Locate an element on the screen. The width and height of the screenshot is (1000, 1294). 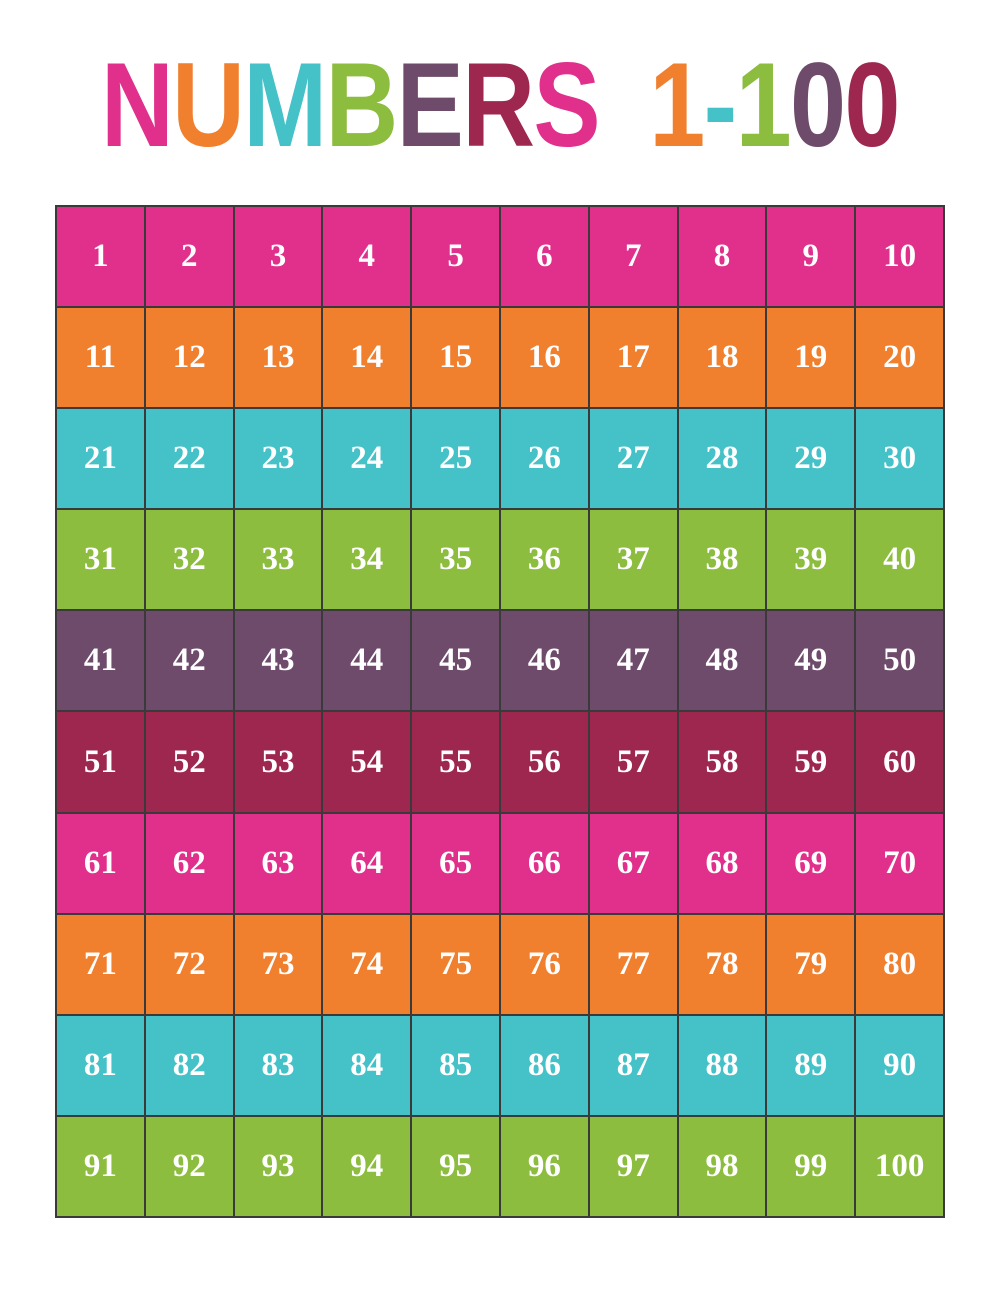
number-cell: 26 is located at coordinates (544, 459).